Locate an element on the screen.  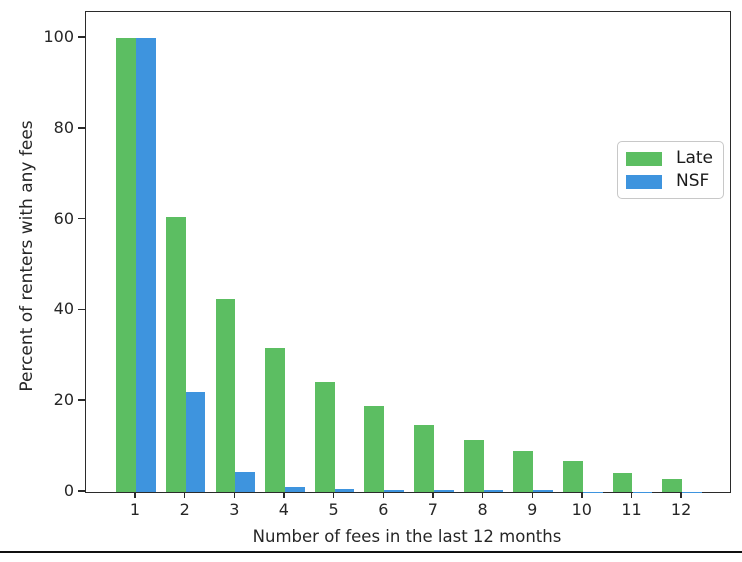
x-tick-label-10: 10 is located at coordinates (581, 509).